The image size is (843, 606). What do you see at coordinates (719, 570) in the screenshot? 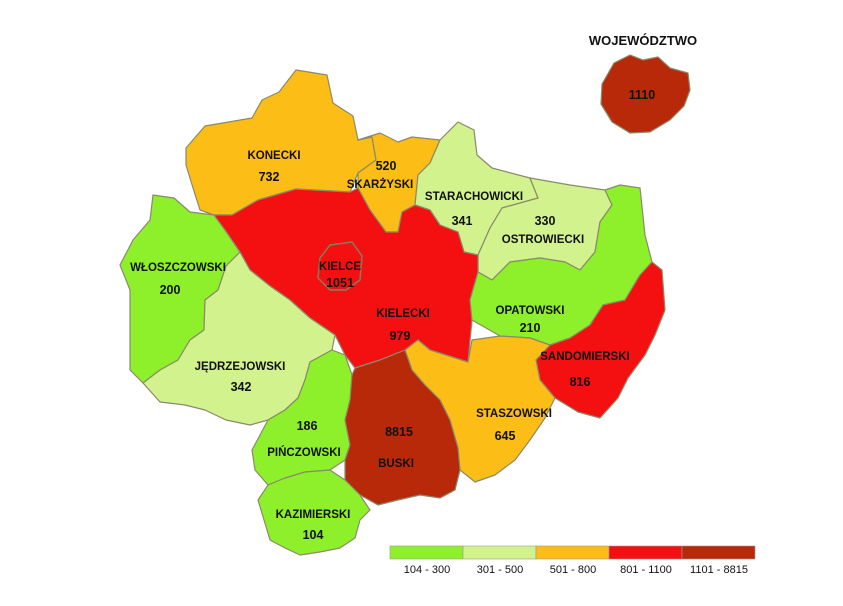
I see `legend-label-5: 1101 - 8815` at bounding box center [719, 570].